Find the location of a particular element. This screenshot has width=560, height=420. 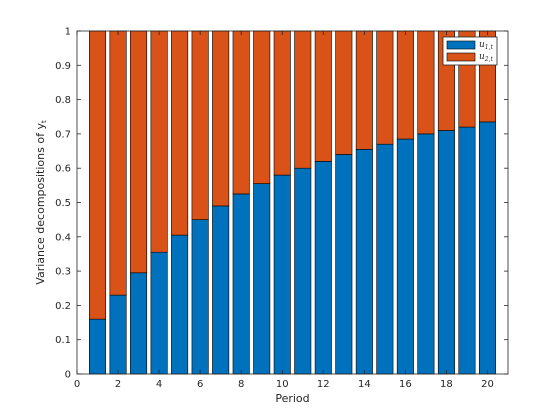

x-tick-label: 14 is located at coordinates (364, 384).